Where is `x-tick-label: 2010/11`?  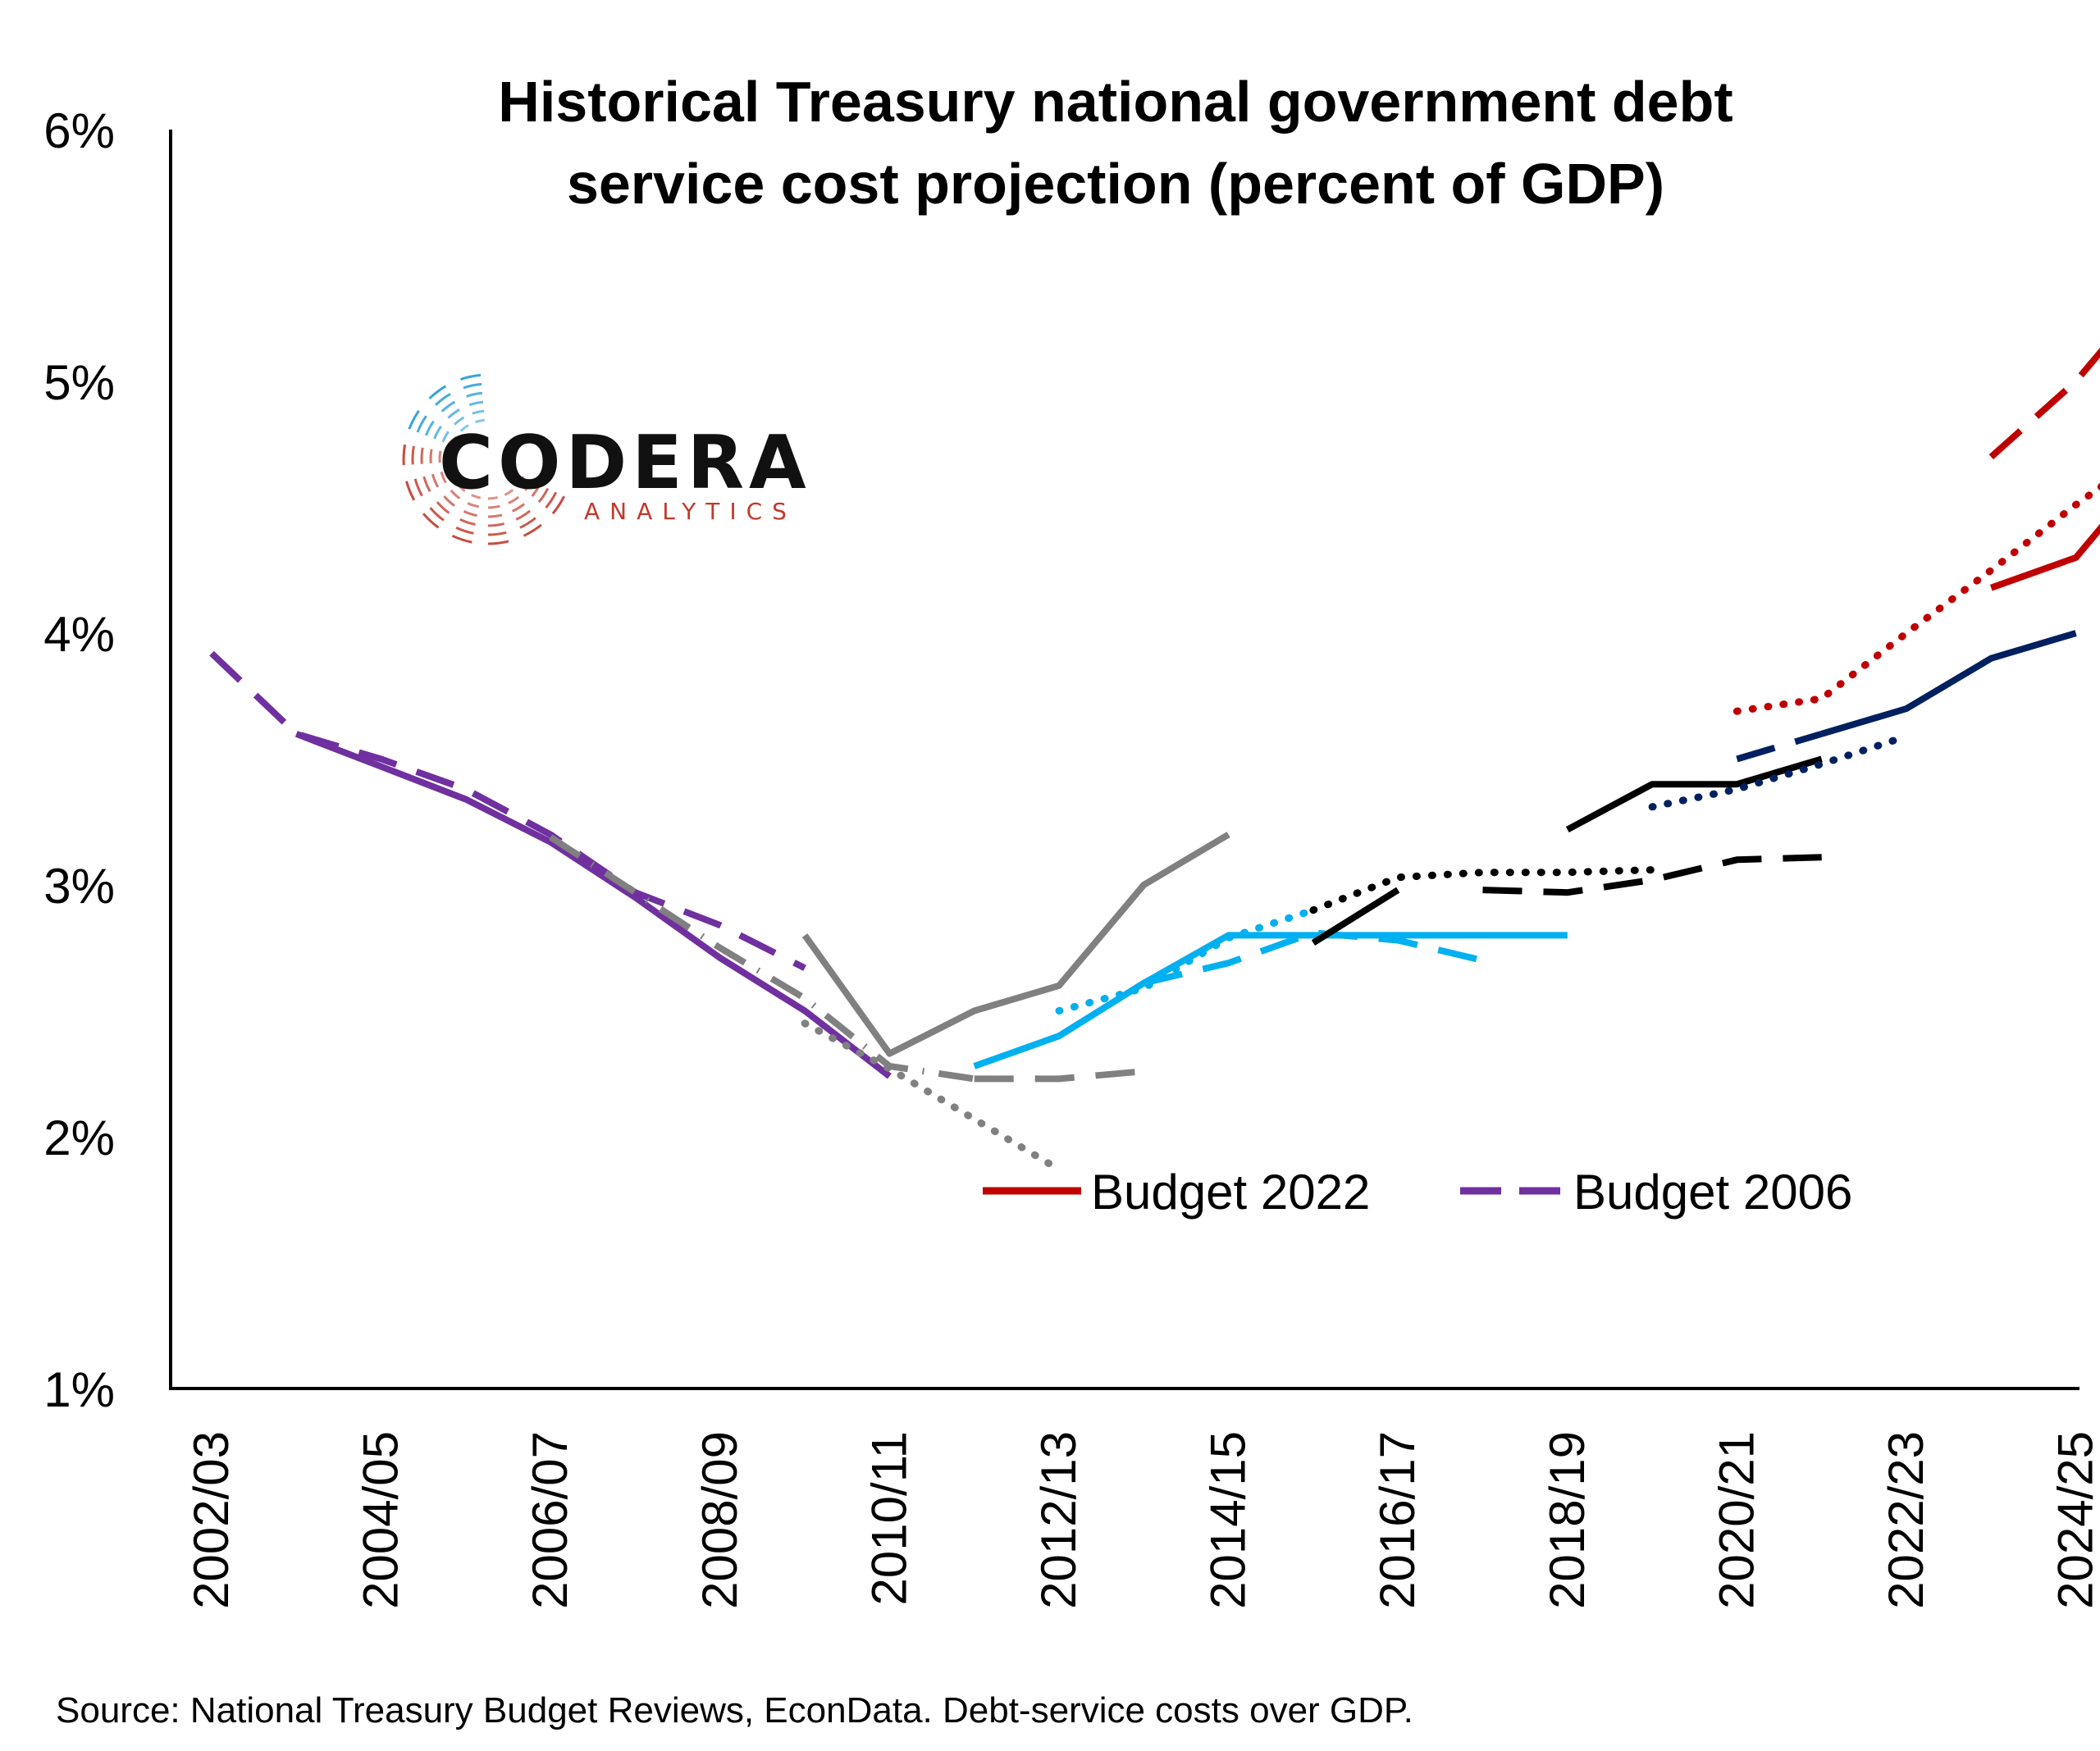 x-tick-label: 2010/11 is located at coordinates (888, 1518).